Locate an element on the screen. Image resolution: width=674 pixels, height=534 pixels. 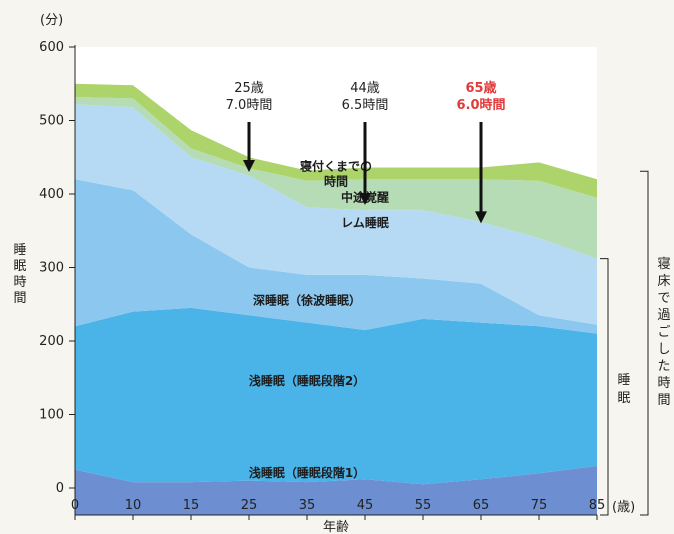
x-tick-label: 55 is located at coordinates (423, 505).